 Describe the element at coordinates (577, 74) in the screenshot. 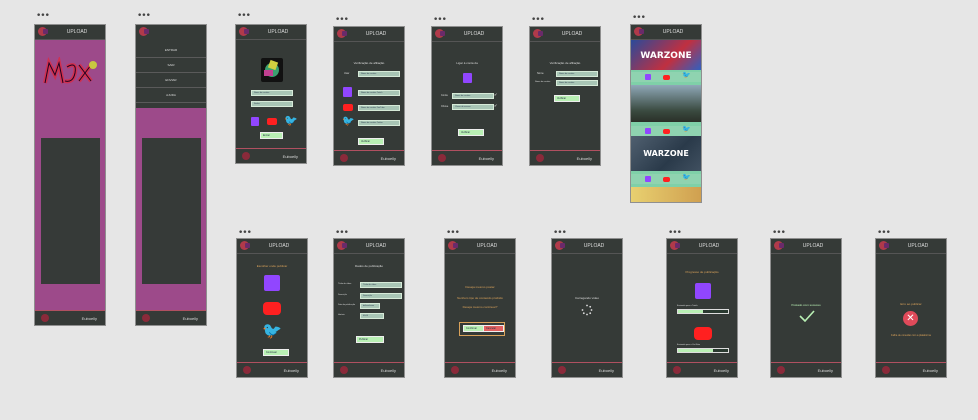

I see `name-field: Nome de usuário` at that location.